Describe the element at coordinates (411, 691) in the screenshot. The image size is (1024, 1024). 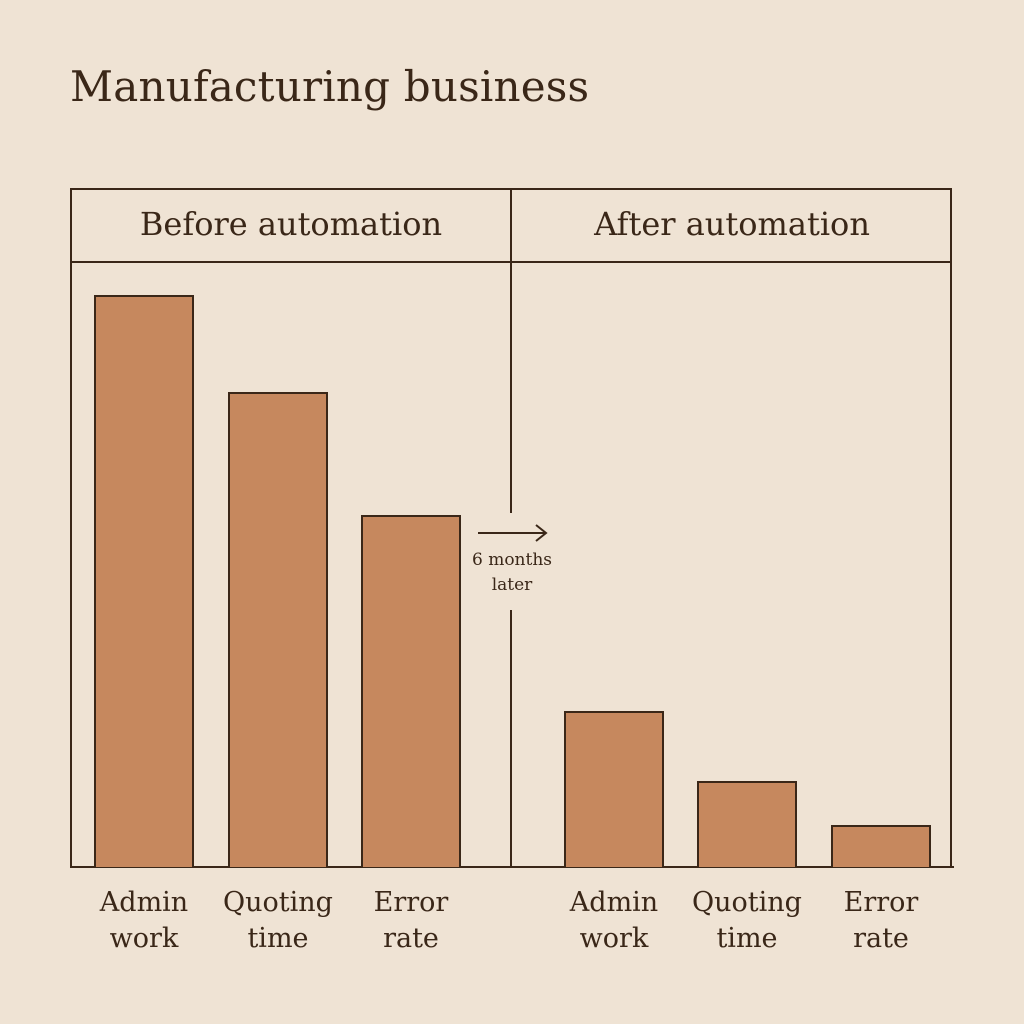
I see `bar-before-error-rate` at that location.